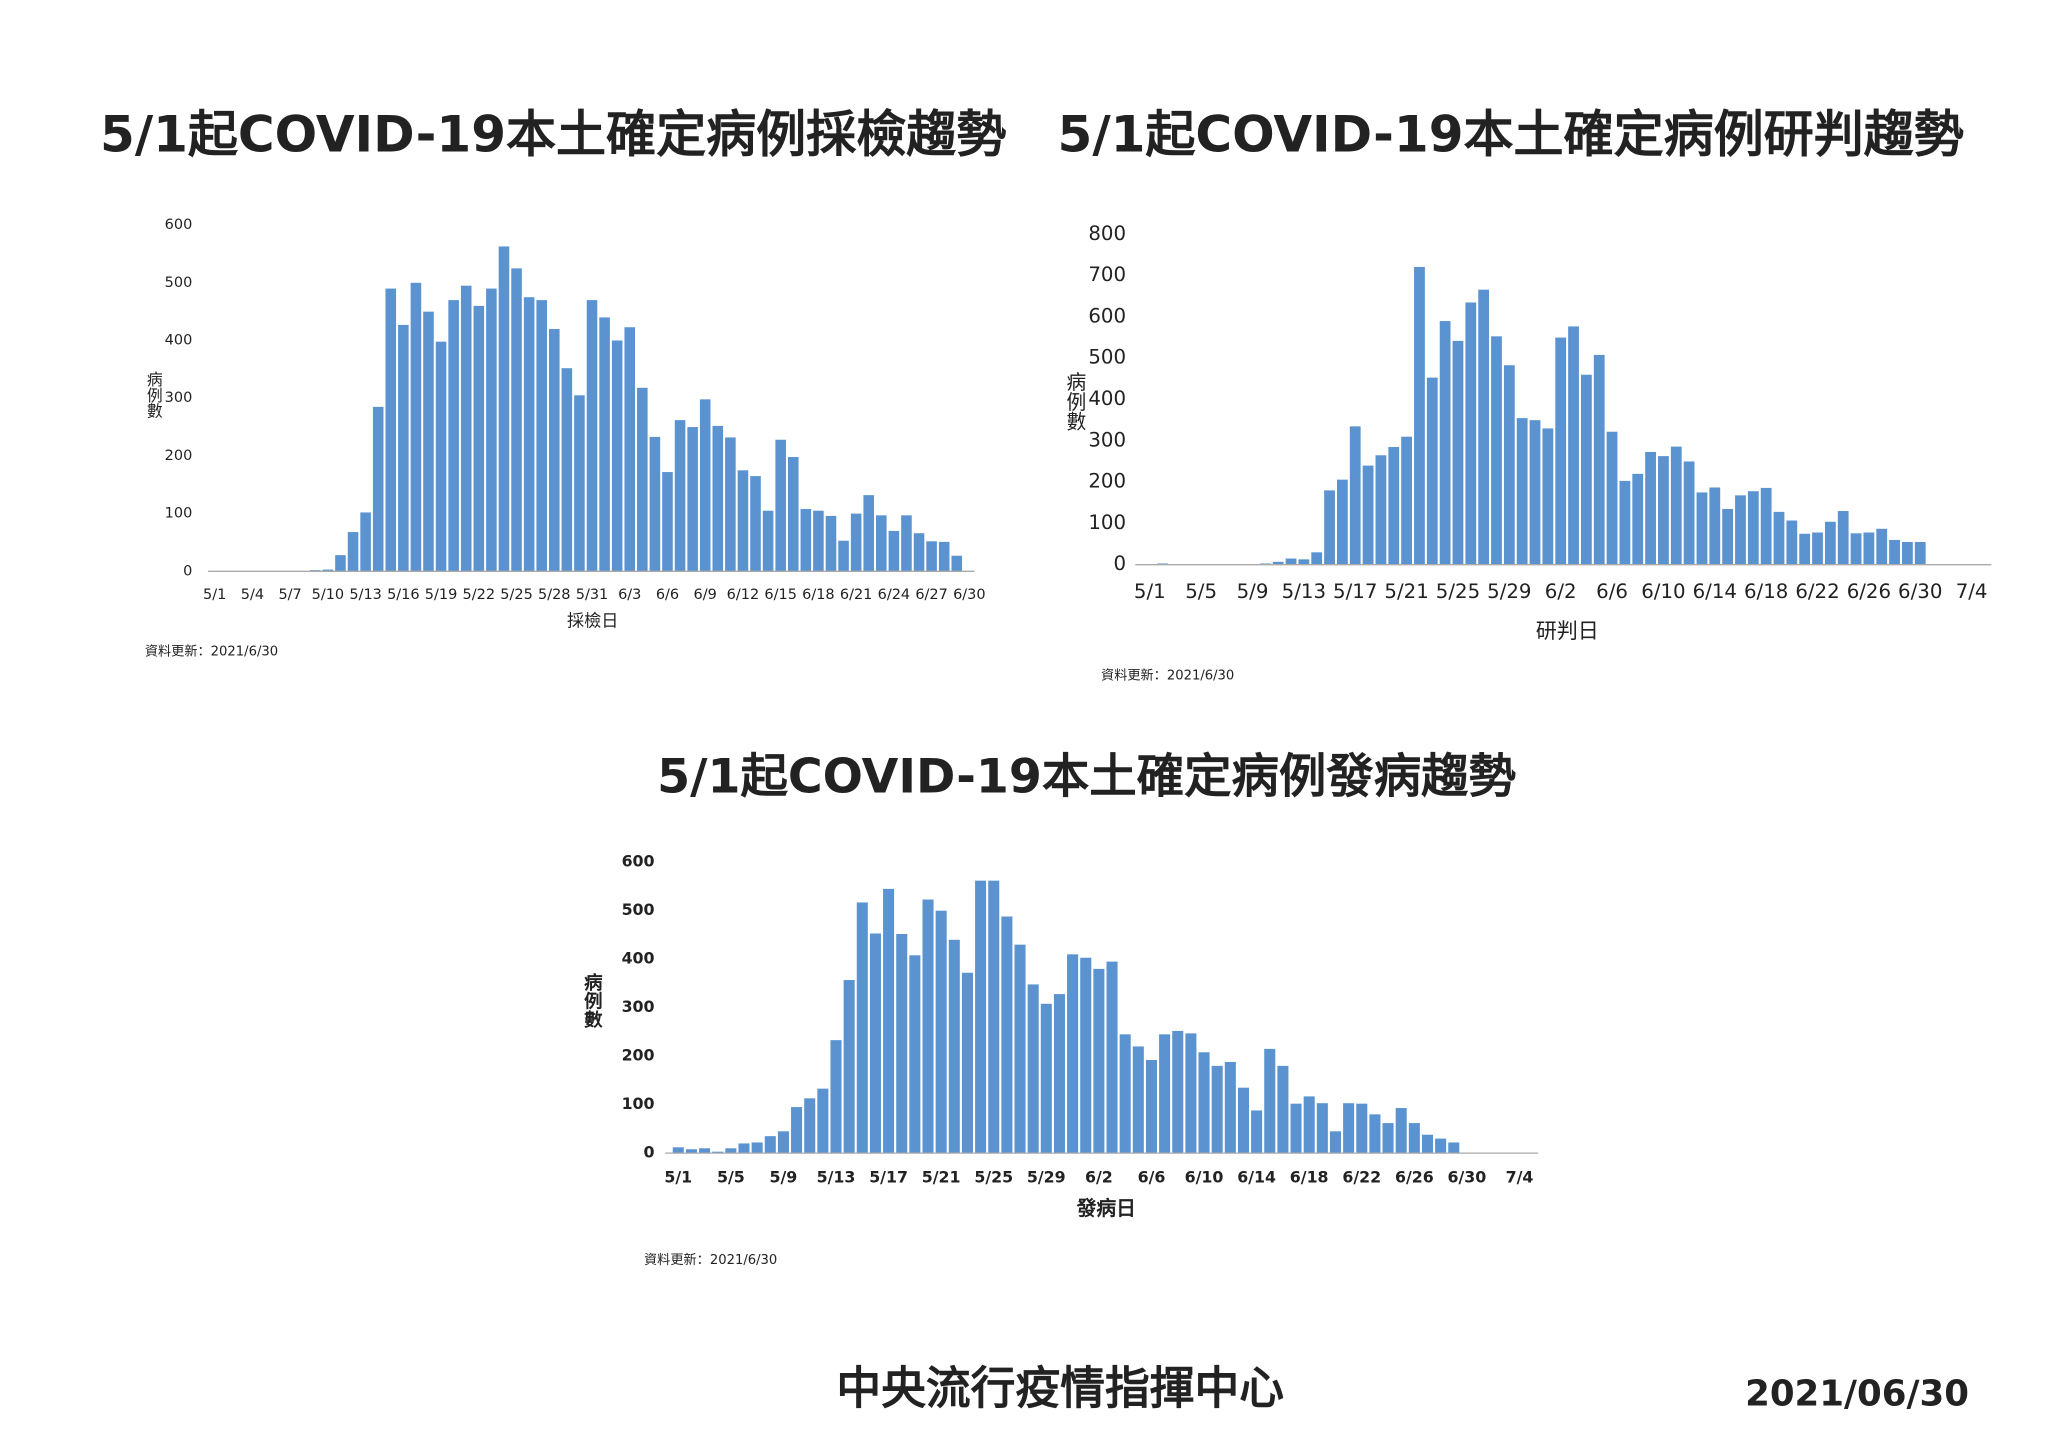 The width and height of the screenshot is (2048, 1448). I want to click on update-note: 資料更新：2021/6/30, so click(710, 1260).